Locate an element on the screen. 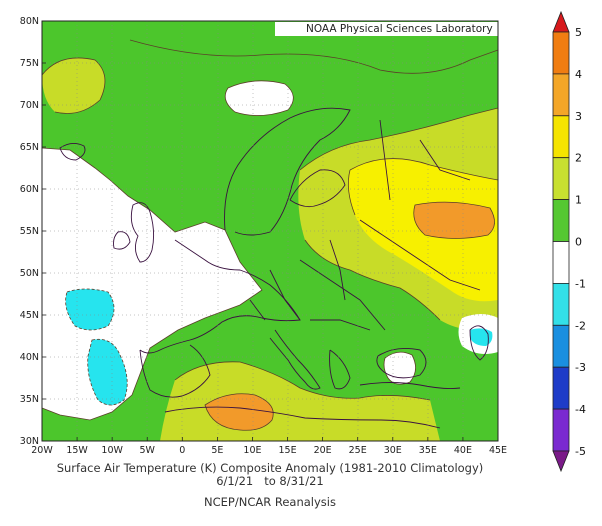  lon-tick-label: 5W is located at coordinates (148, 450).